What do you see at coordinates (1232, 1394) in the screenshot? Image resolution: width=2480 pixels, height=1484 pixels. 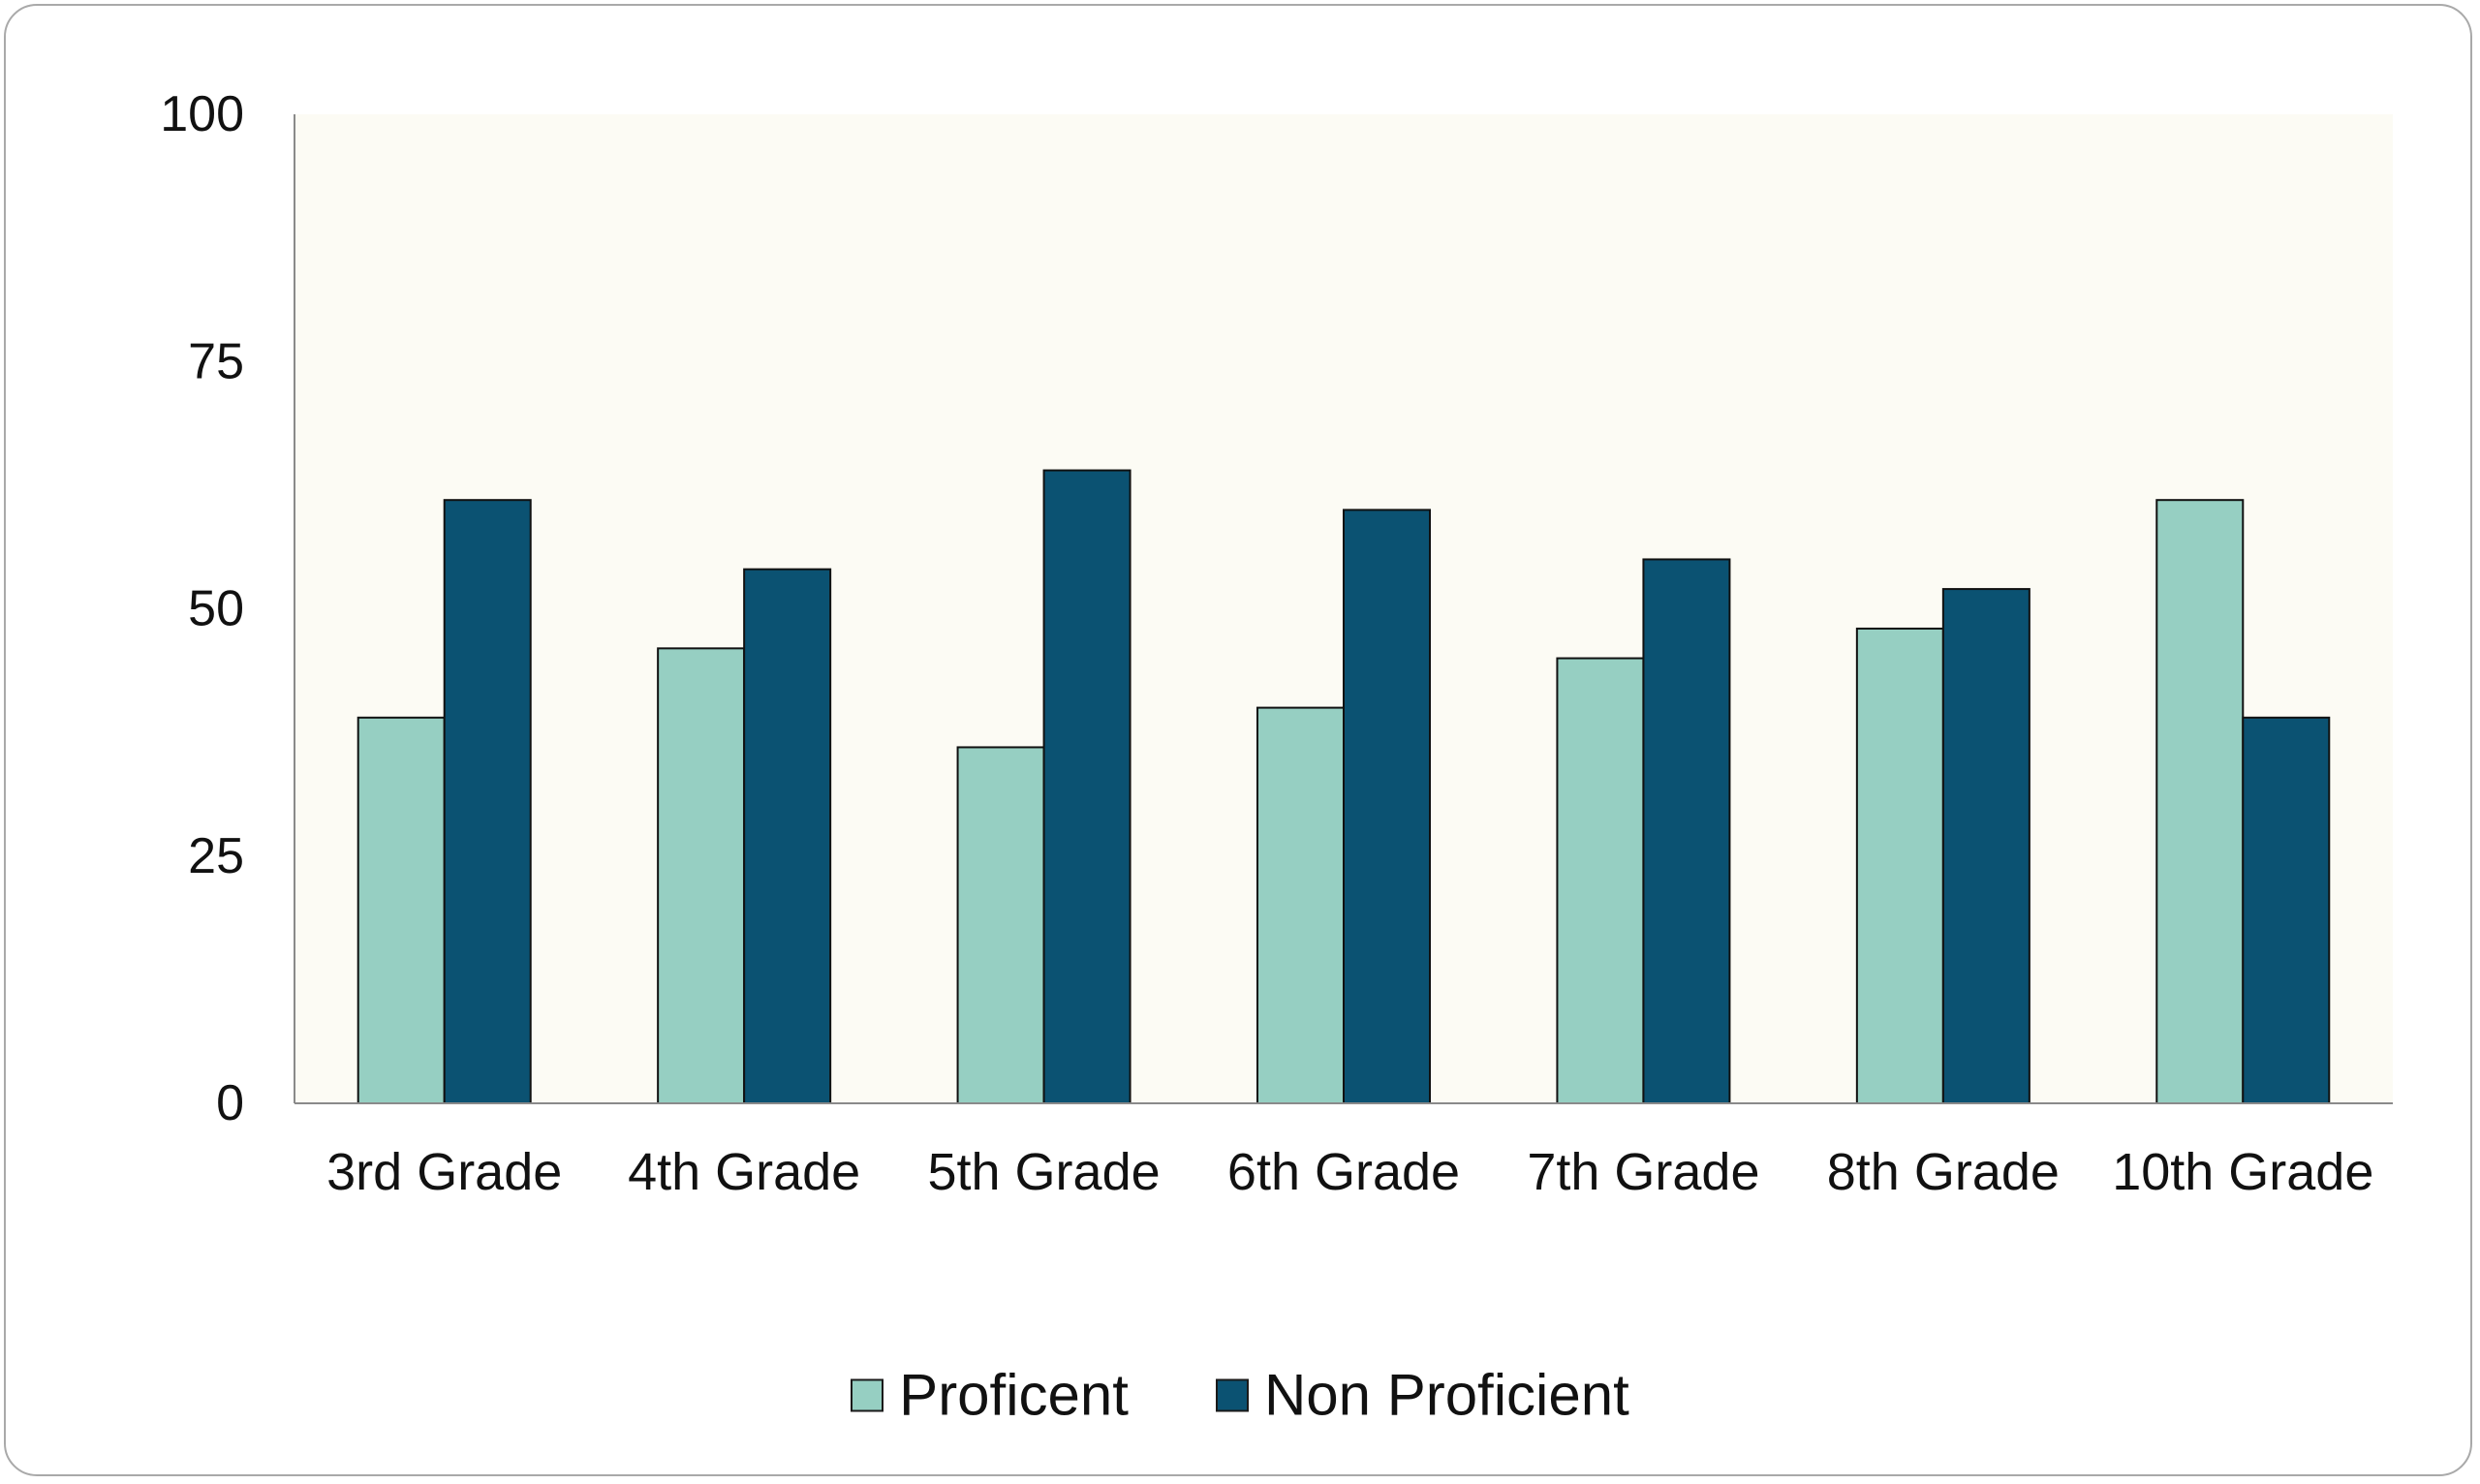 I see `legend-swatch-non-proficient` at bounding box center [1232, 1394].